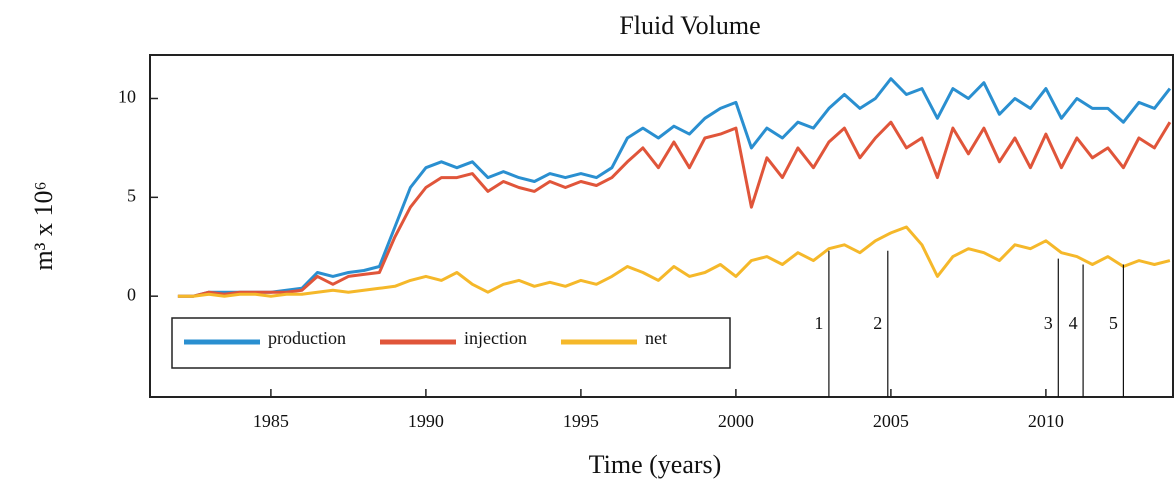 Image resolution: width=1174 pixels, height=487 pixels. What do you see at coordinates (131, 195) in the screenshot?
I see `y-tick-label: 5` at bounding box center [131, 195].